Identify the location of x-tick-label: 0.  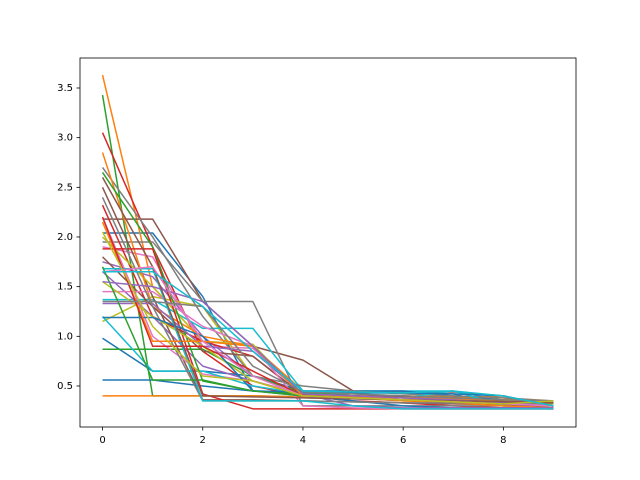
(102, 440).